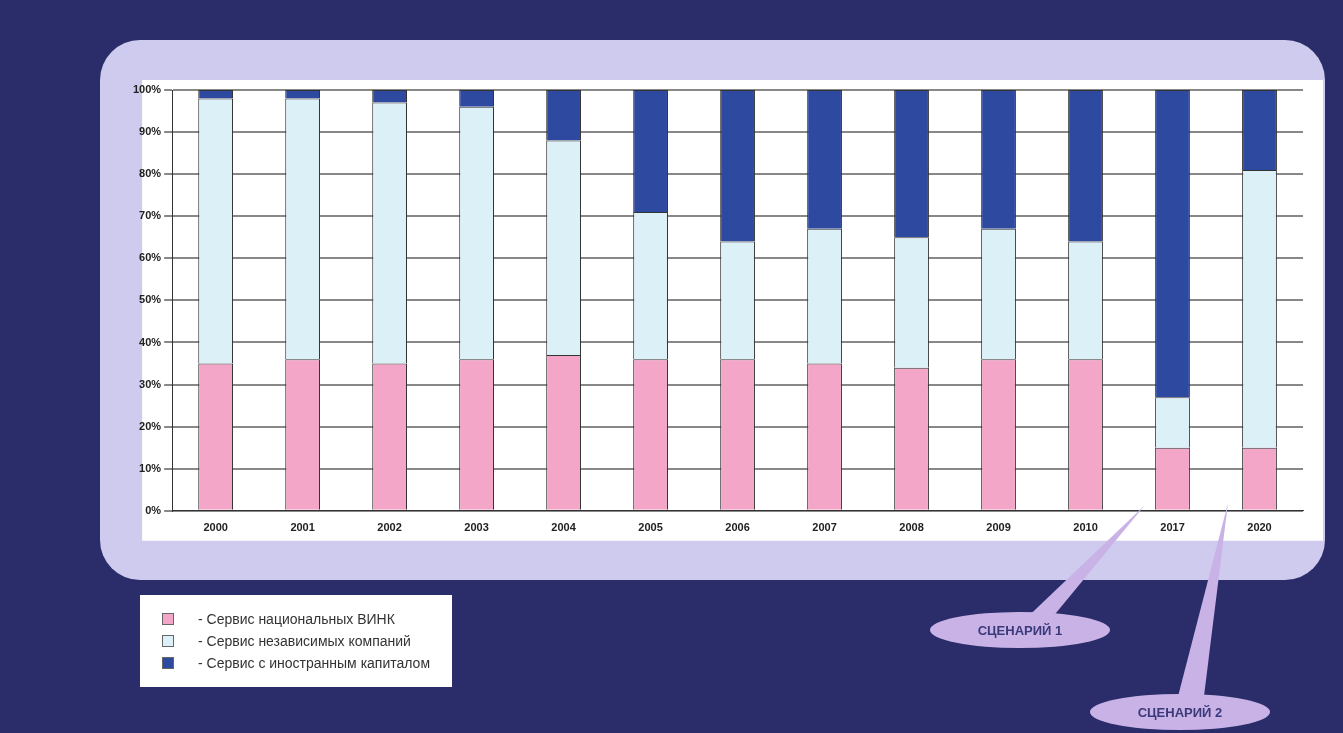 The image size is (1343, 733). What do you see at coordinates (150, 215) in the screenshot?
I see `y-tick-label: 70%` at bounding box center [150, 215].